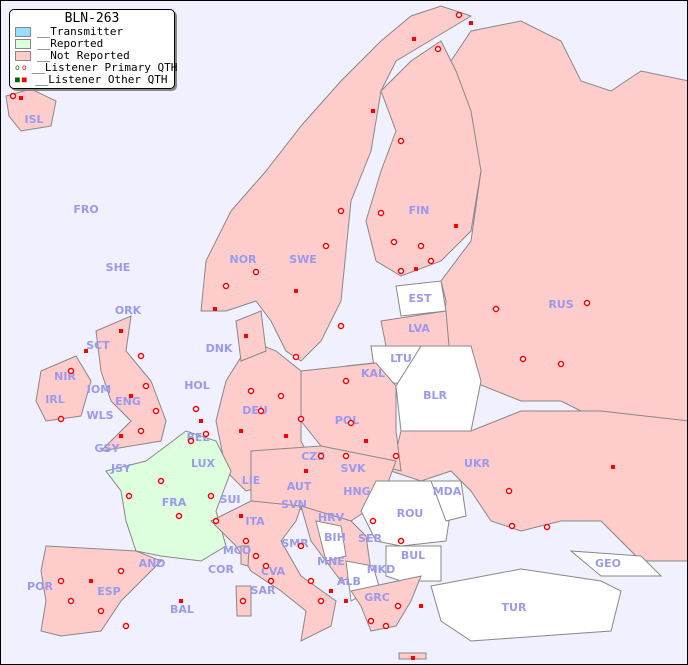 Image resolution: width=688 pixels, height=665 pixels. What do you see at coordinates (295, 543) in the screenshot?
I see `country-label-smr: SMR` at bounding box center [295, 543].